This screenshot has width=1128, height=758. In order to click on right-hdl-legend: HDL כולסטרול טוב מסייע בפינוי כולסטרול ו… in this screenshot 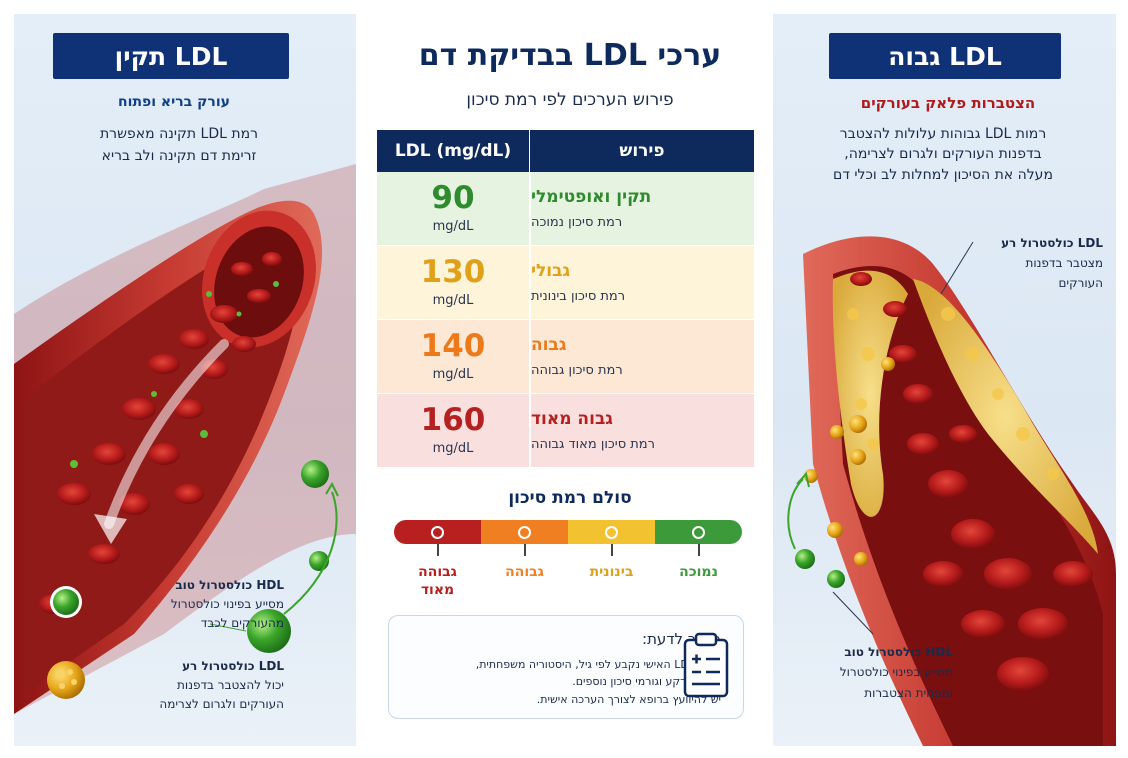, I will do `click(873, 672)`.